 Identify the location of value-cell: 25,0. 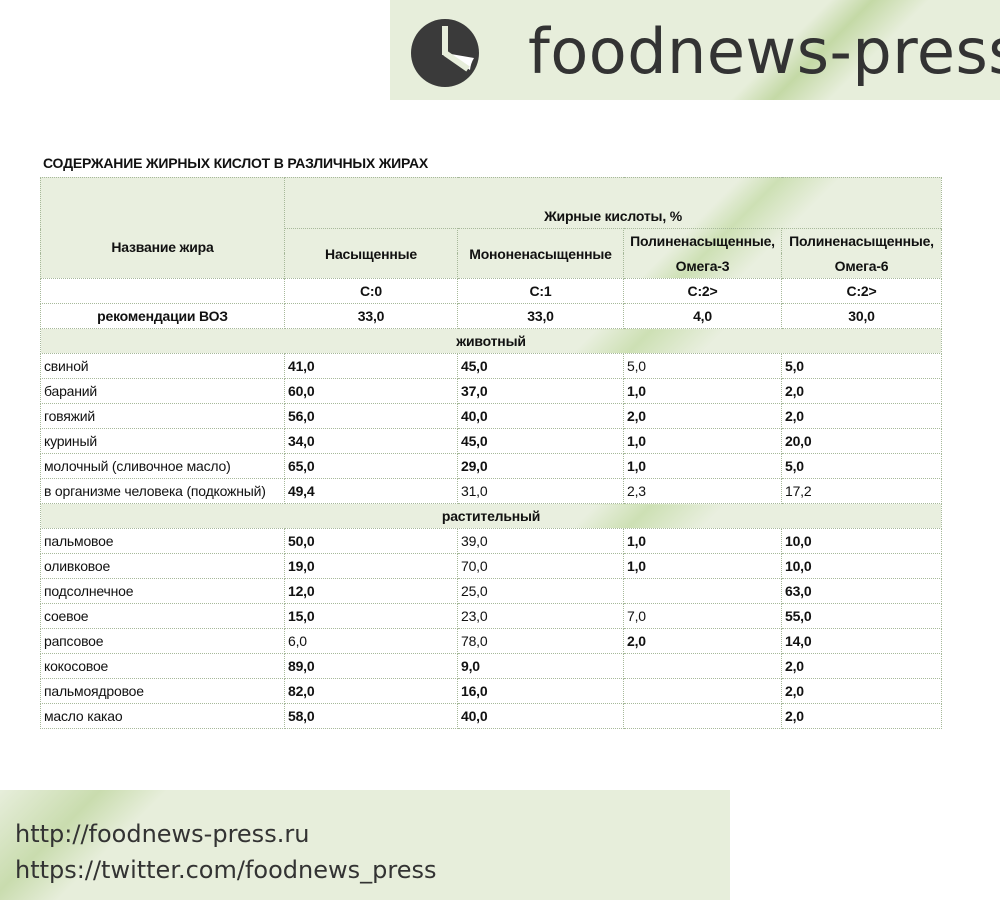
(540, 591).